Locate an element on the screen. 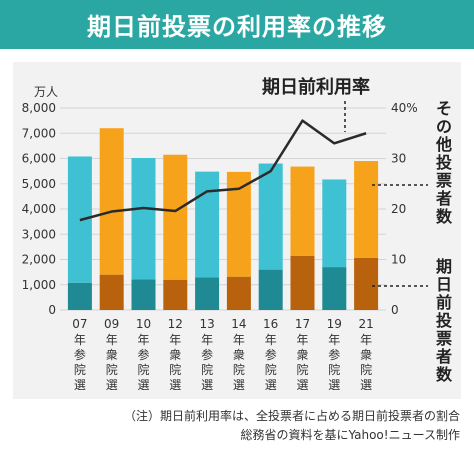 Image resolution: width=474 pixels, height=453 pixels. x-tick-year: 17 is located at coordinates (302, 324).